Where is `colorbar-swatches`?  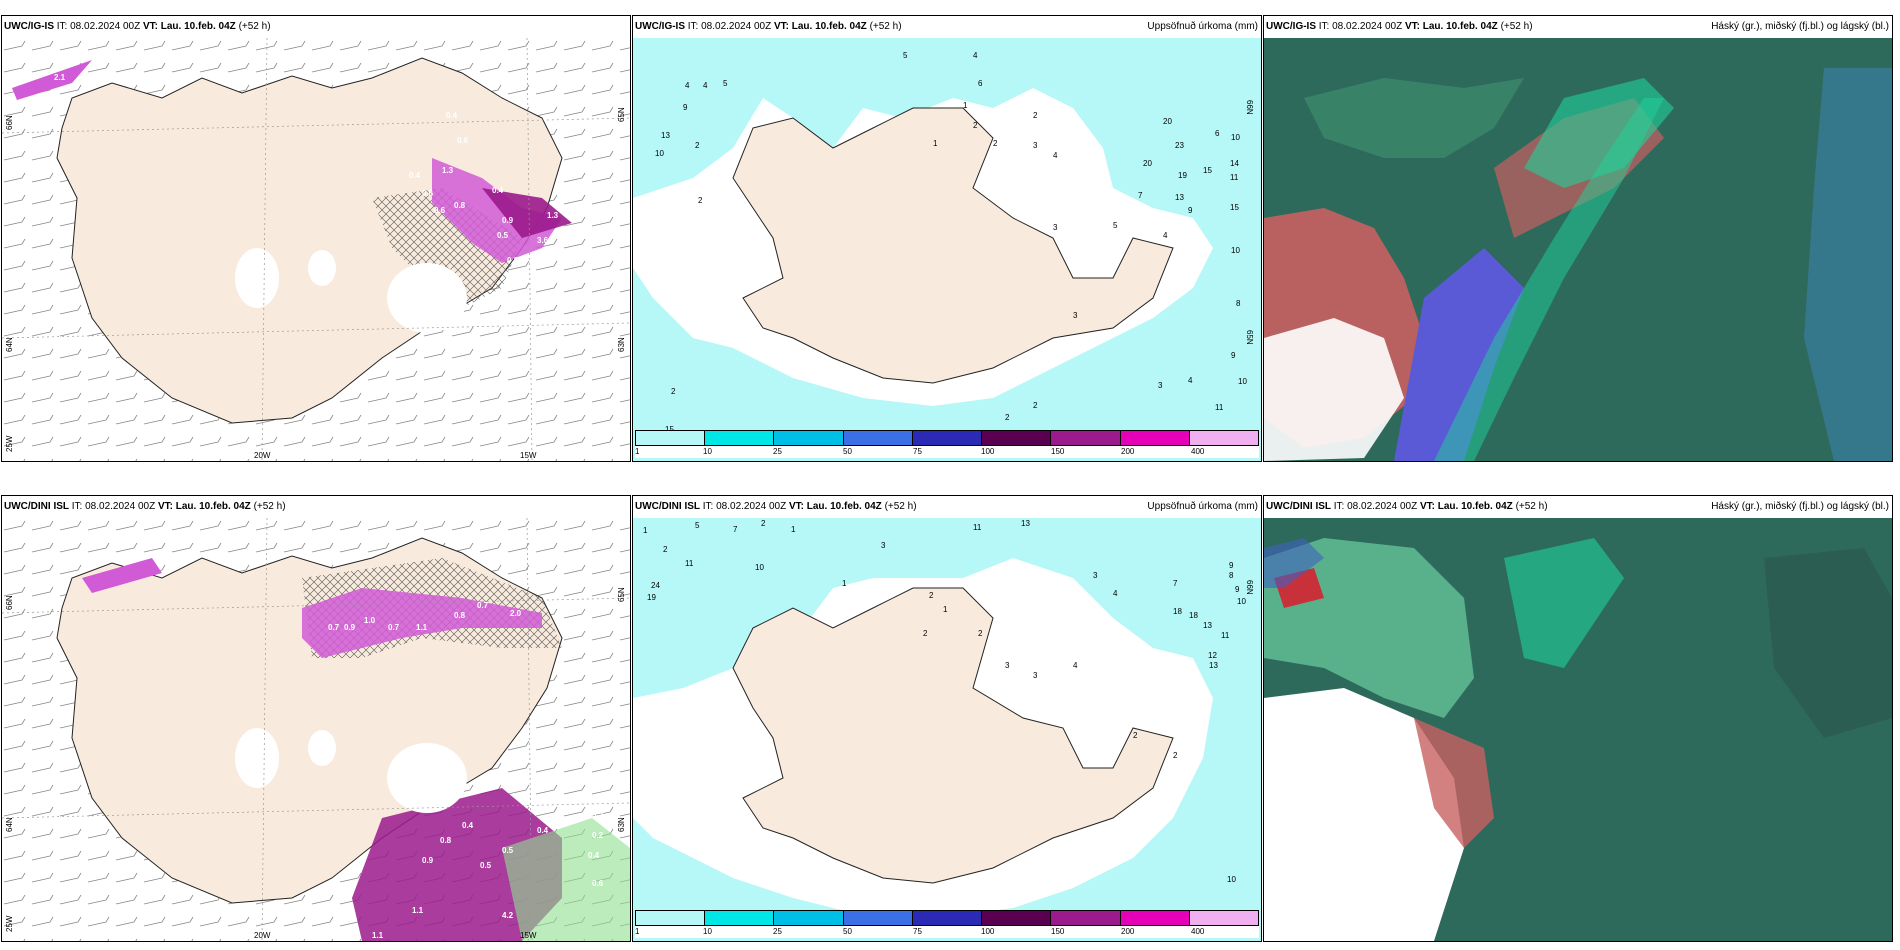 colorbar-swatches is located at coordinates (947, 438).